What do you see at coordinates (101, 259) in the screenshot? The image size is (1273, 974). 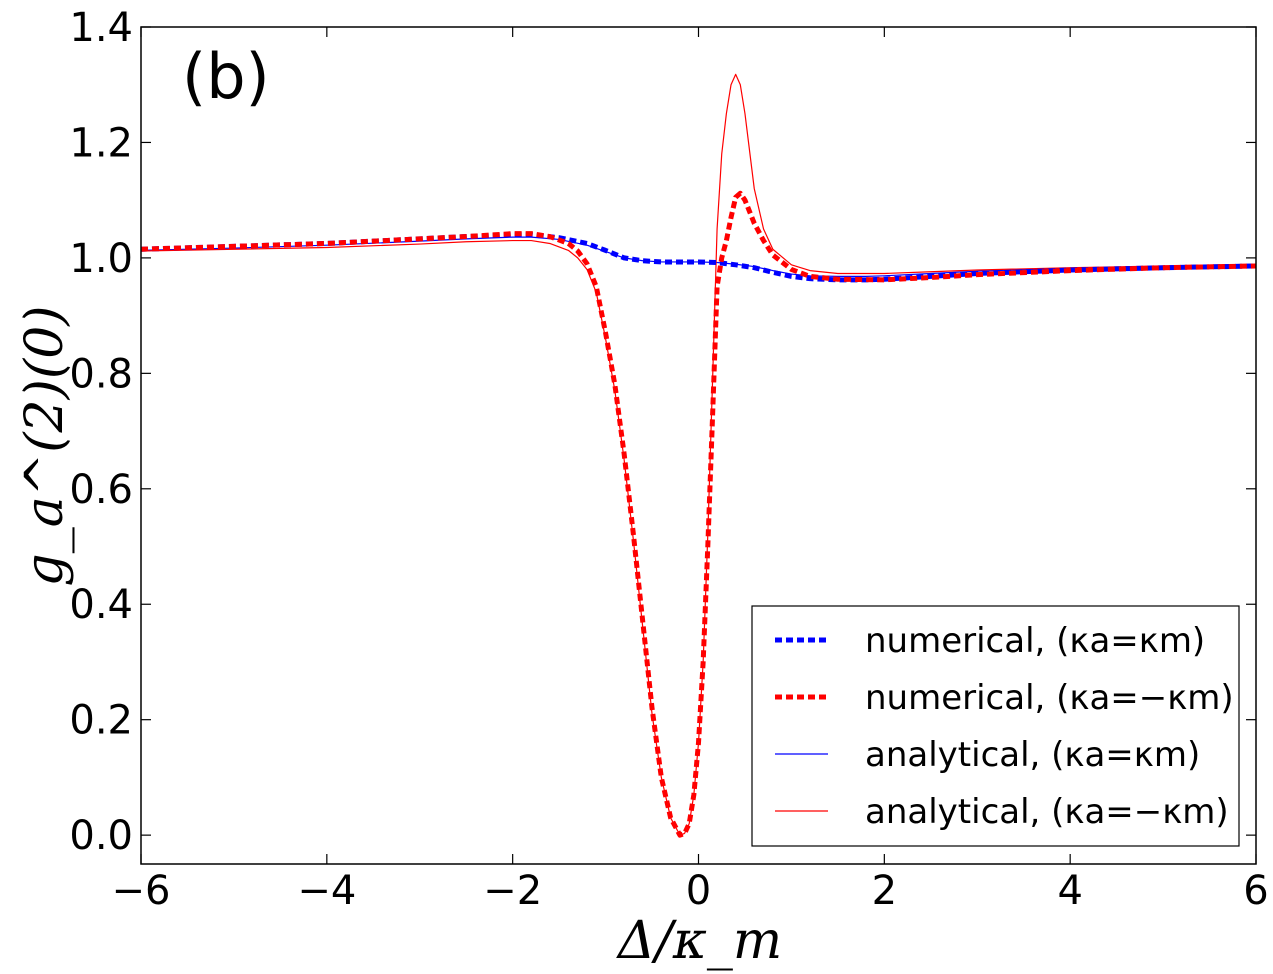 I see `y-tick-label: 1.0` at bounding box center [101, 259].